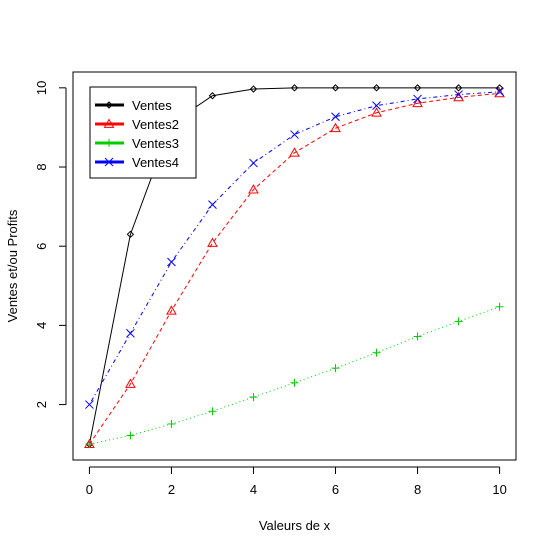  What do you see at coordinates (41, 166) in the screenshot?
I see `y-tick-label: 8` at bounding box center [41, 166].